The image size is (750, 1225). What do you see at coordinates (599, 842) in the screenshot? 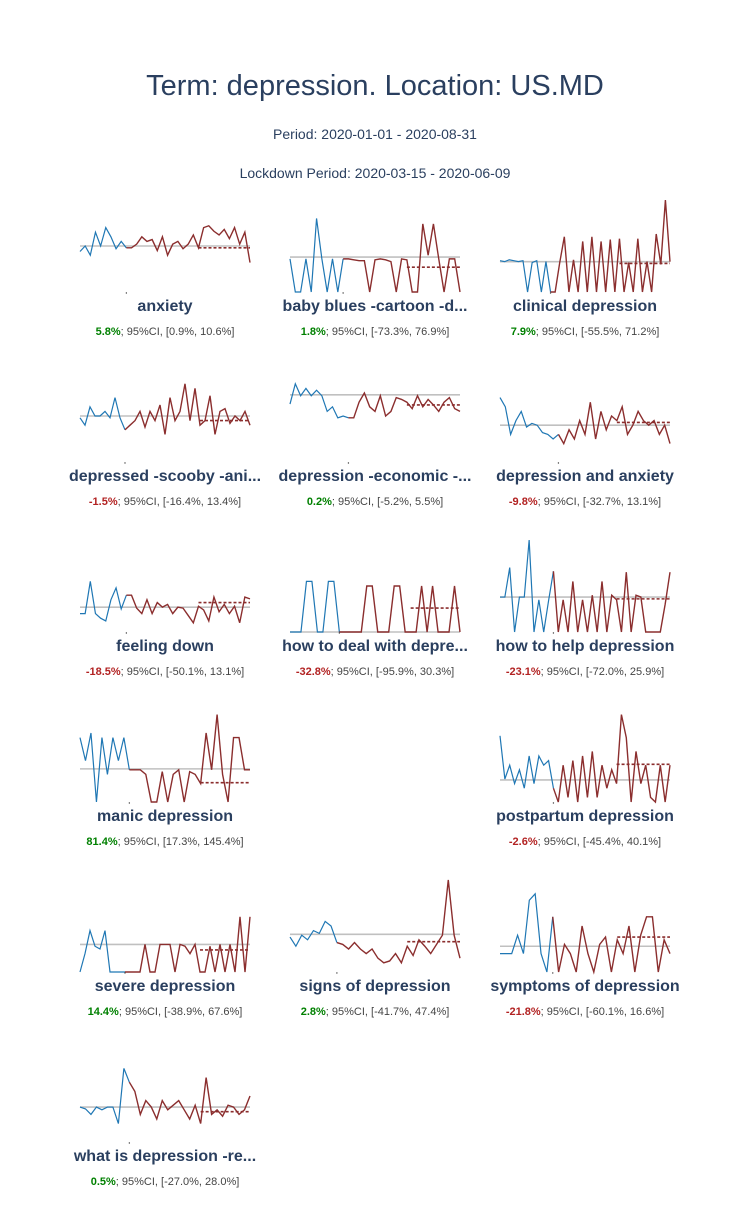
I see `confidence-interval: ; 95%CI, [-45.4%, 40.1%]` at bounding box center [599, 842].